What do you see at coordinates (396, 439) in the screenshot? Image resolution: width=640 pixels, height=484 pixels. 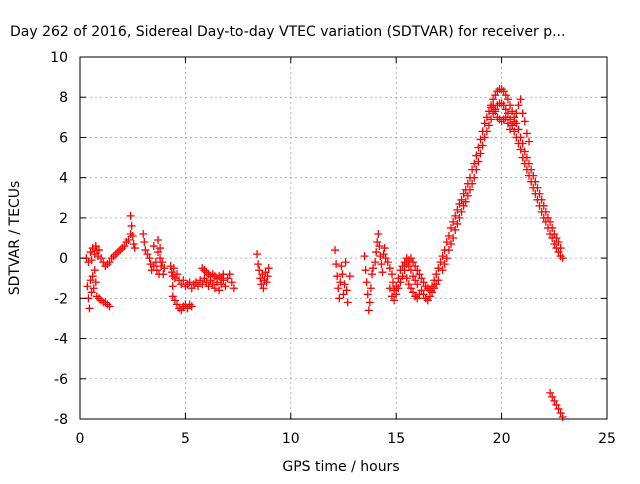 I see `x-tick-label: 15` at bounding box center [396, 439].